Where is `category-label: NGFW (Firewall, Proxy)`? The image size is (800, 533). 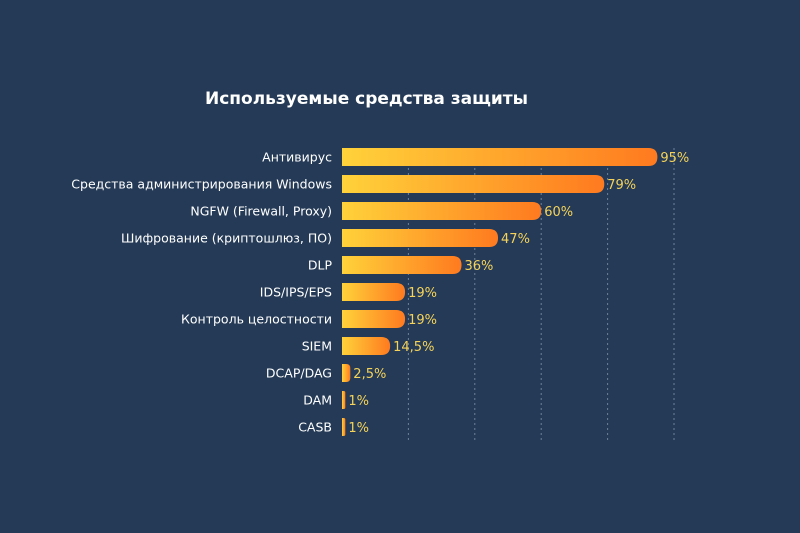 category-label: NGFW (Firewall, Proxy) is located at coordinates (261, 211).